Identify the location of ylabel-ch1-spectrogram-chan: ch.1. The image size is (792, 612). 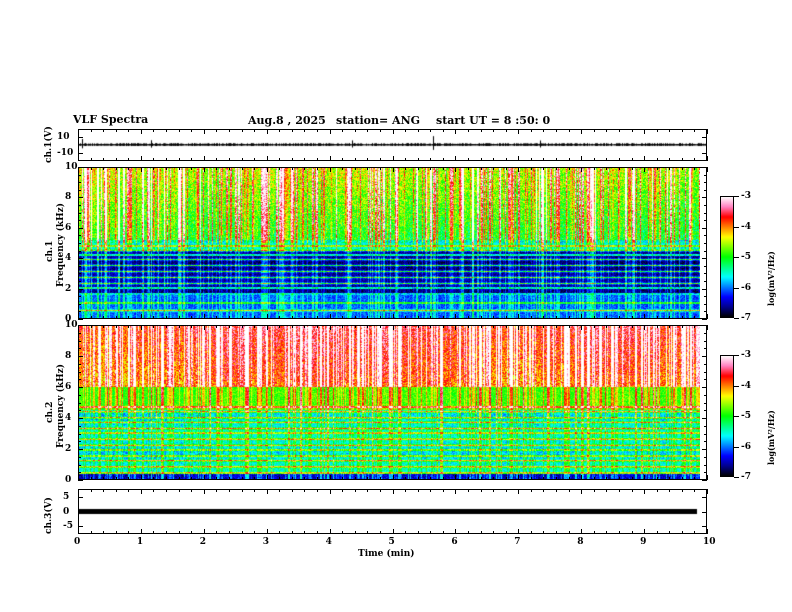
(50, 251).